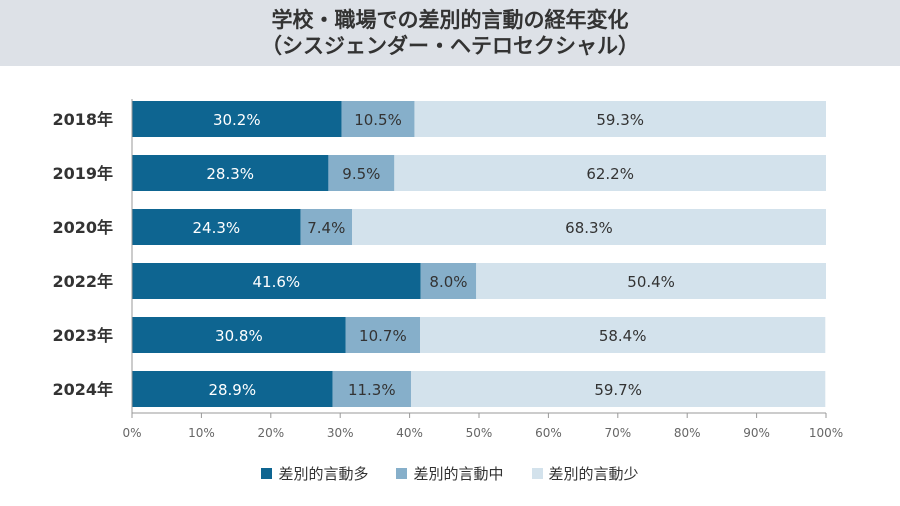 This screenshot has height=506, width=900. Describe the element at coordinates (82, 119) in the screenshot. I see `category-label: 2018年` at that location.